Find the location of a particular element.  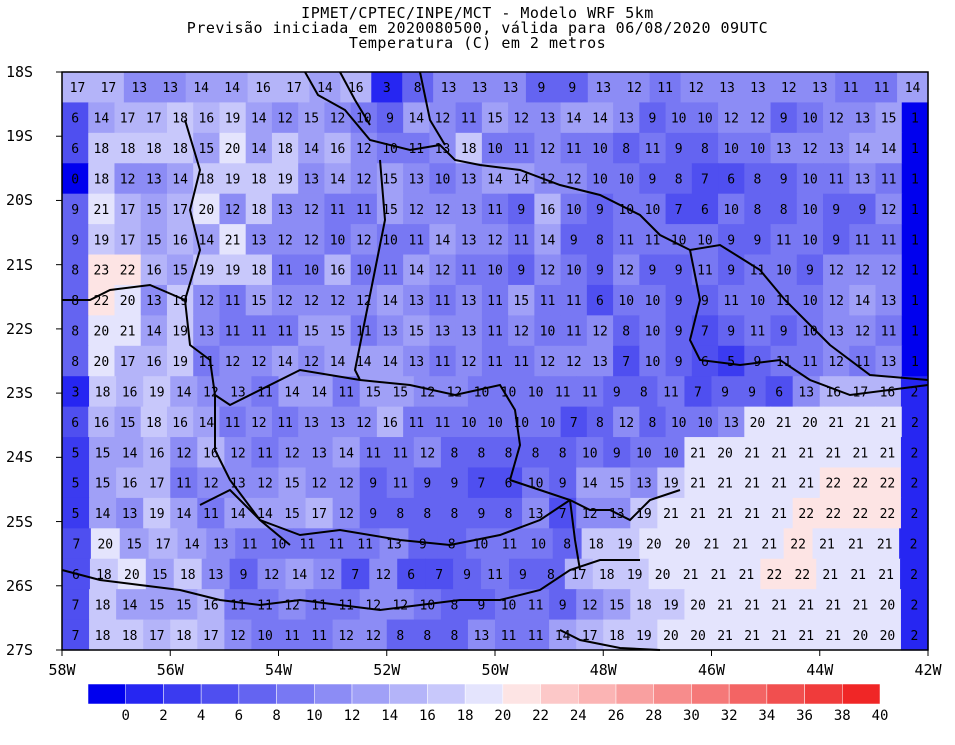

y-axis-label: 21S is located at coordinates (20, 264).